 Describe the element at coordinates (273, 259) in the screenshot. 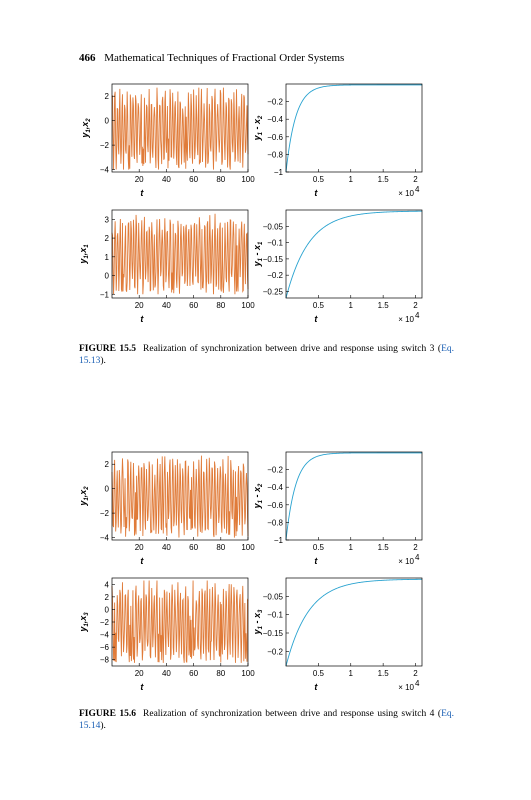

I see `y-tick-label: −0.15` at that location.